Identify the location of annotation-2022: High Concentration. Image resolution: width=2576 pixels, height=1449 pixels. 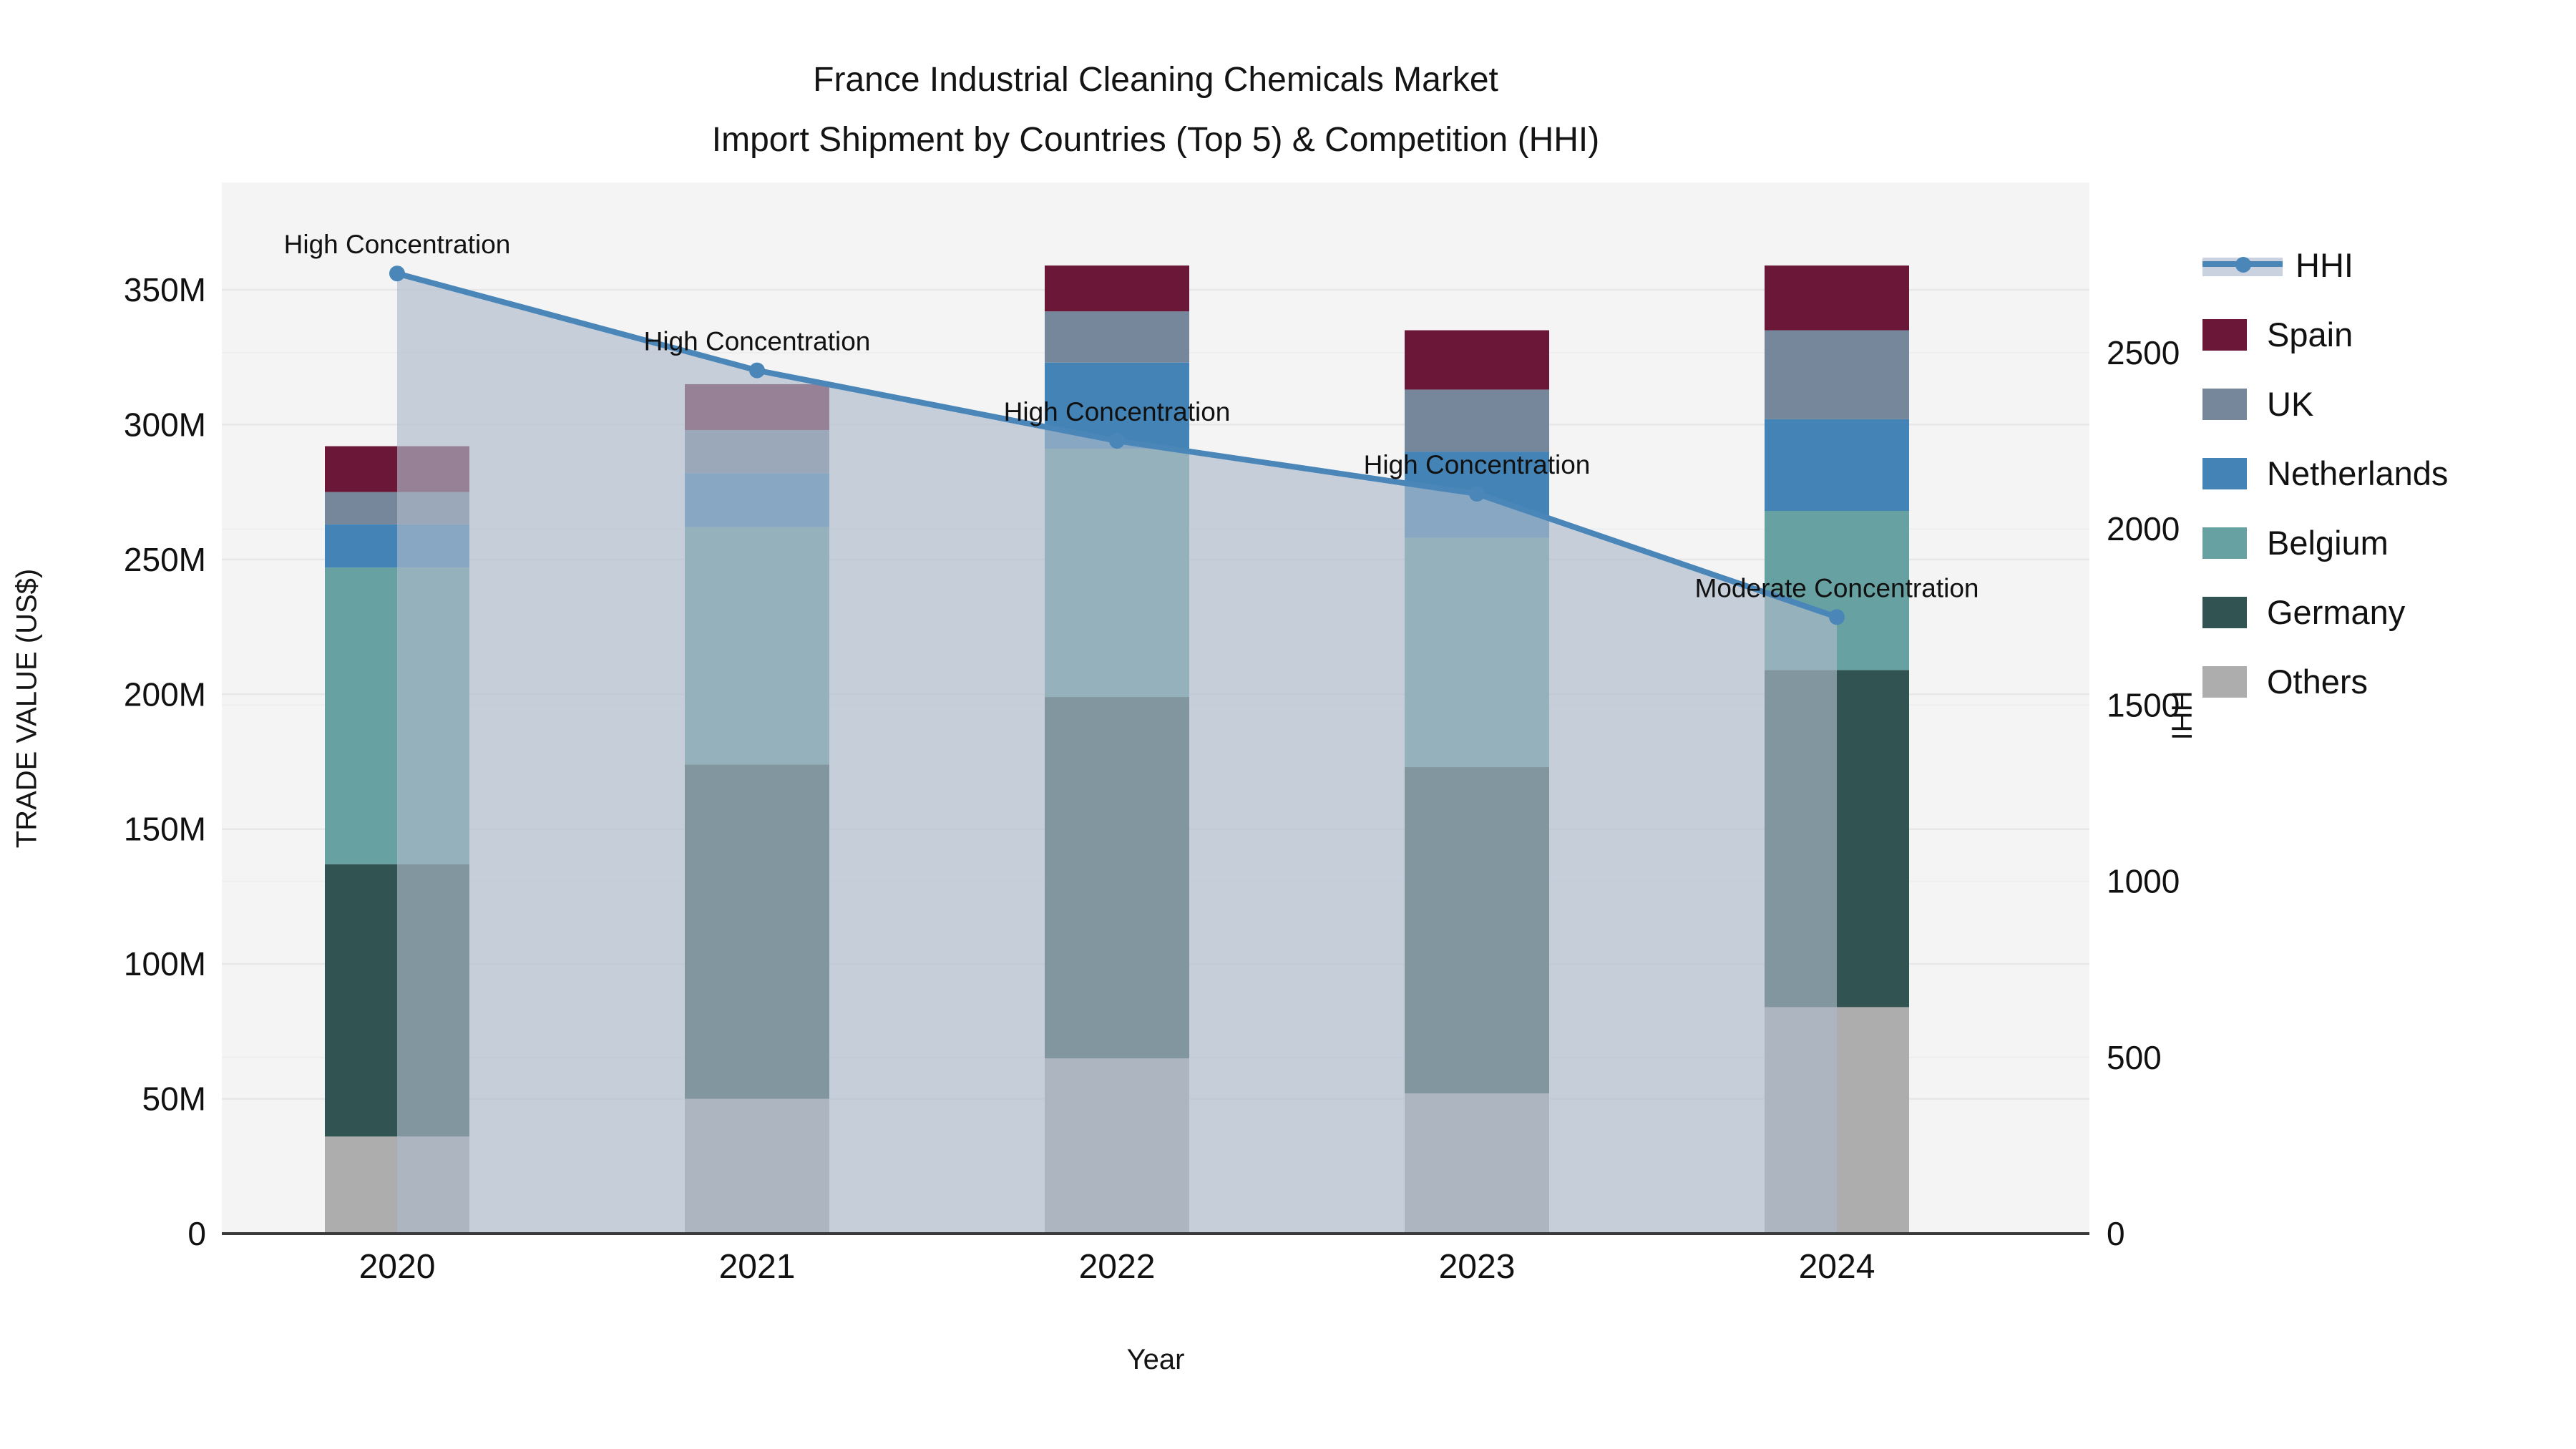
(1117, 411).